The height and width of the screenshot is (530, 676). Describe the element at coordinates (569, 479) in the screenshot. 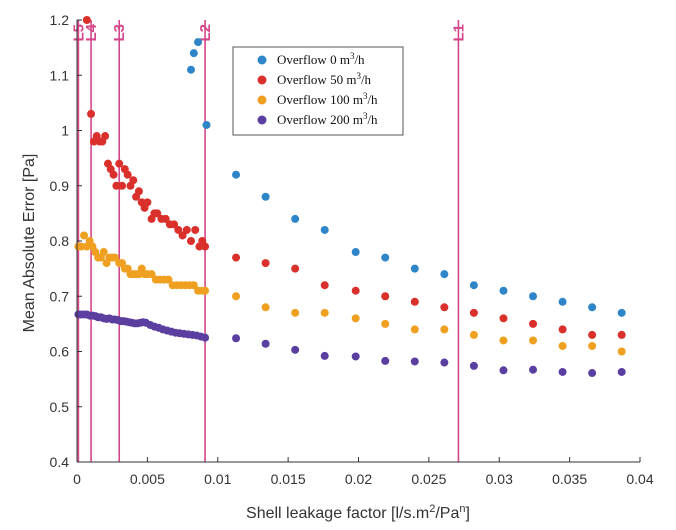

I see `x-tick-label: 0.035` at that location.